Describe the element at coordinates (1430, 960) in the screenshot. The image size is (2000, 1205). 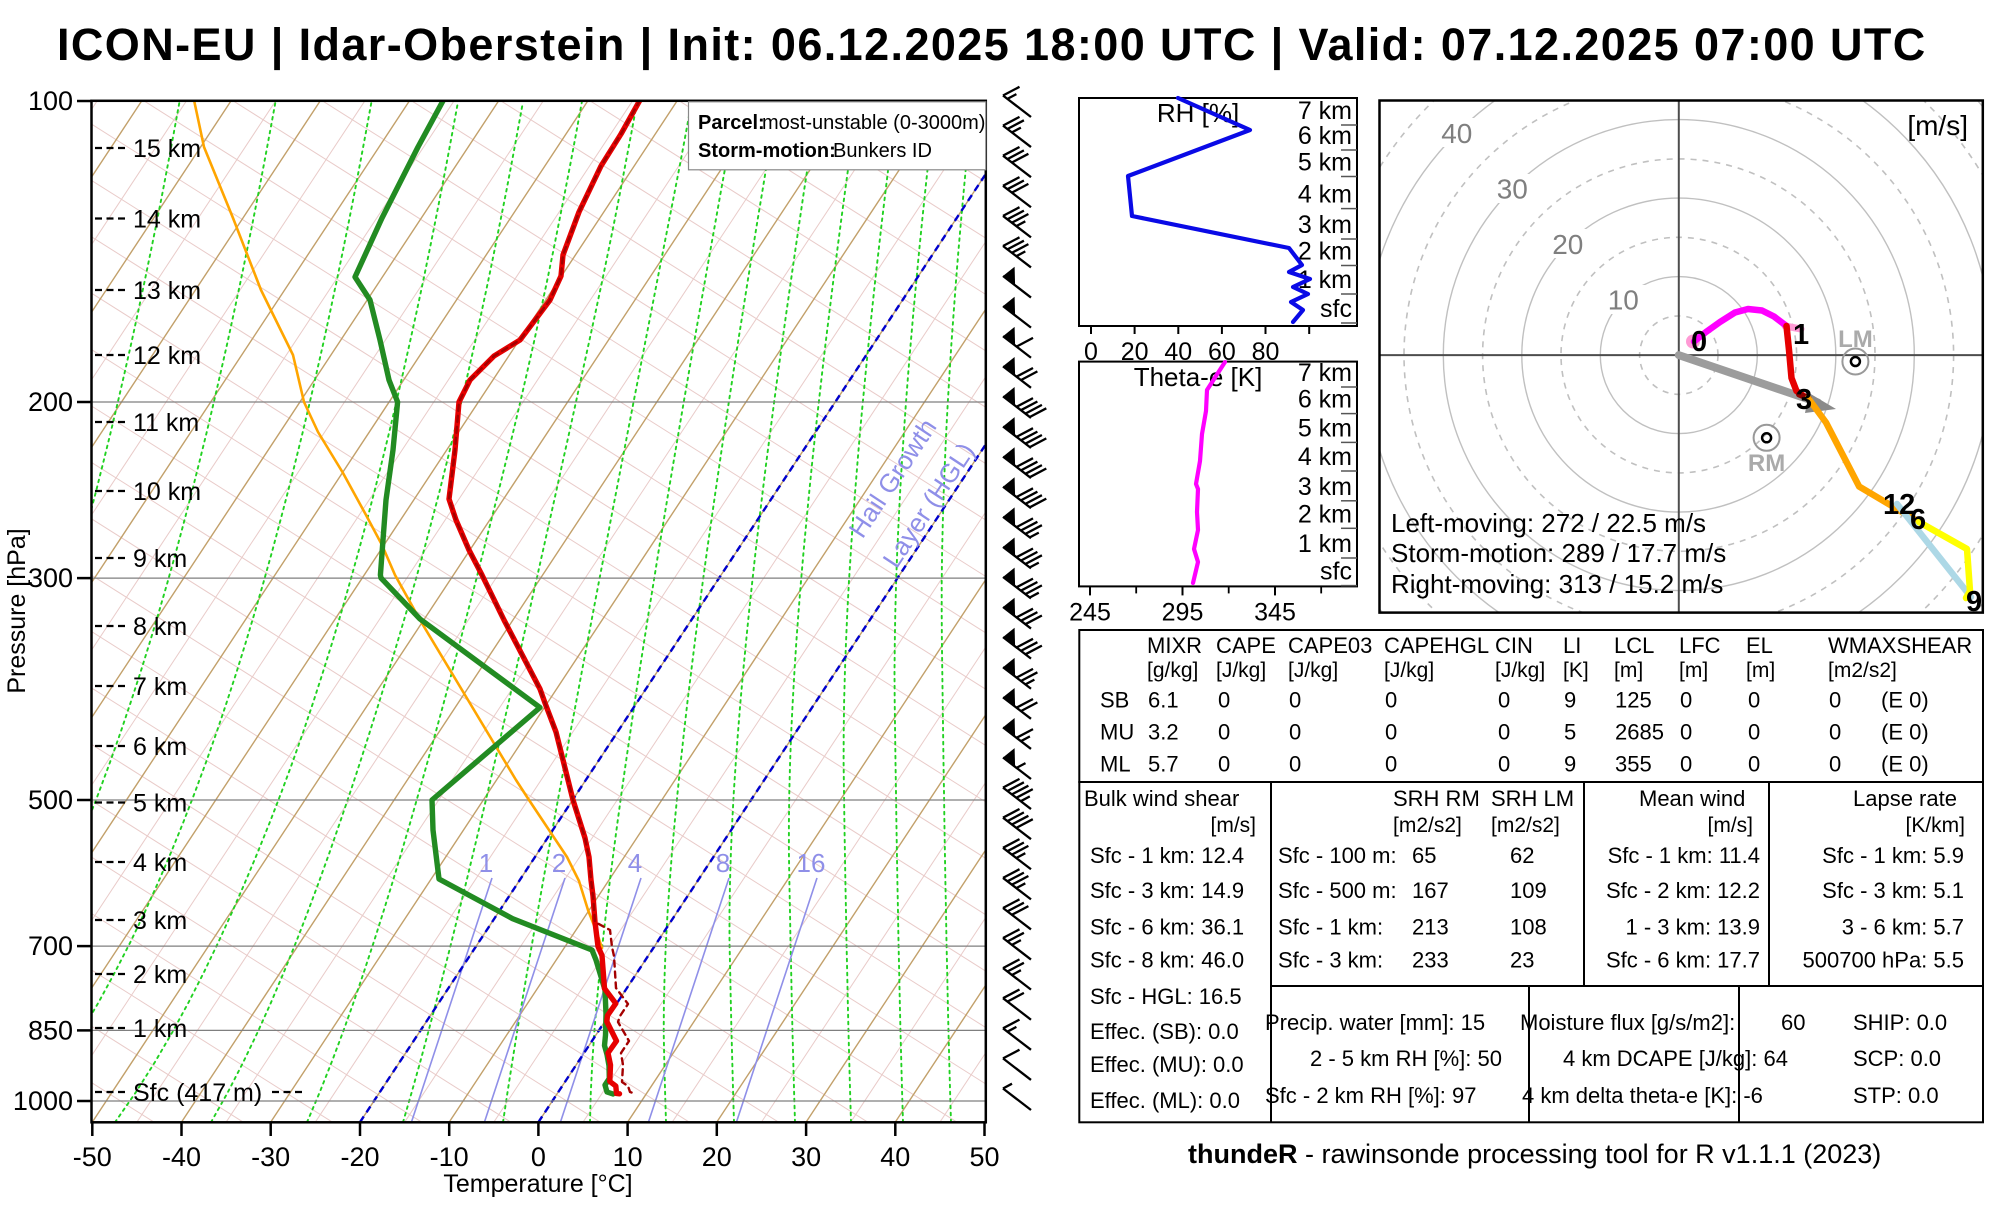
I see `svg-text: 233` at that location.